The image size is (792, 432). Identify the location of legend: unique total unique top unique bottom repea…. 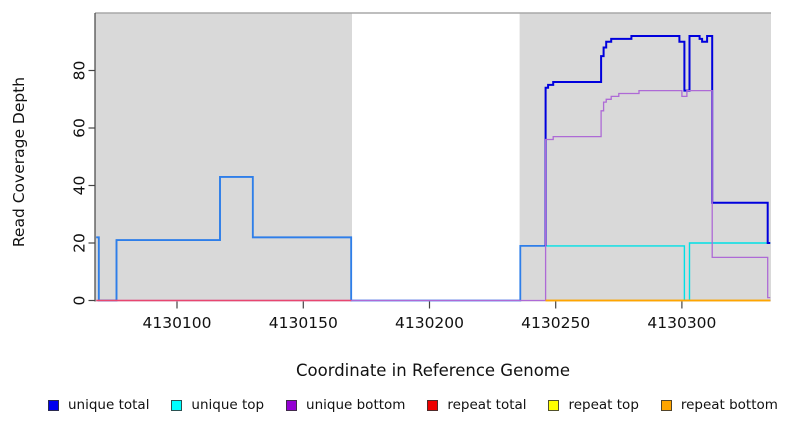
(396, 405).